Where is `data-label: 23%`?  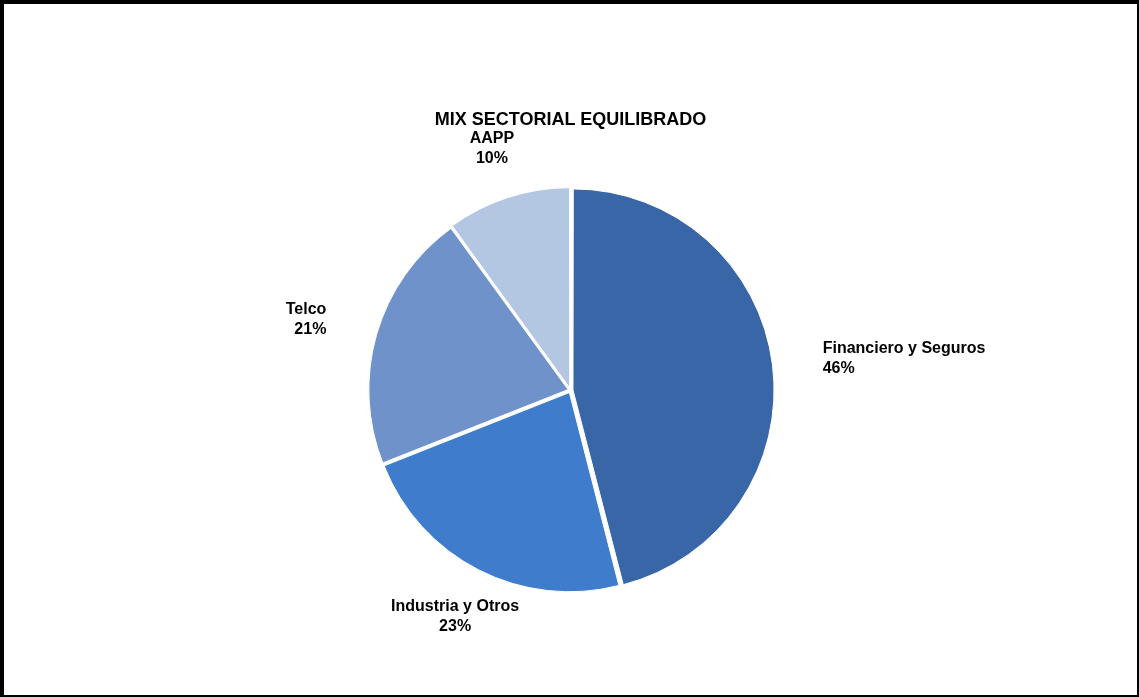 data-label: 23% is located at coordinates (455, 626).